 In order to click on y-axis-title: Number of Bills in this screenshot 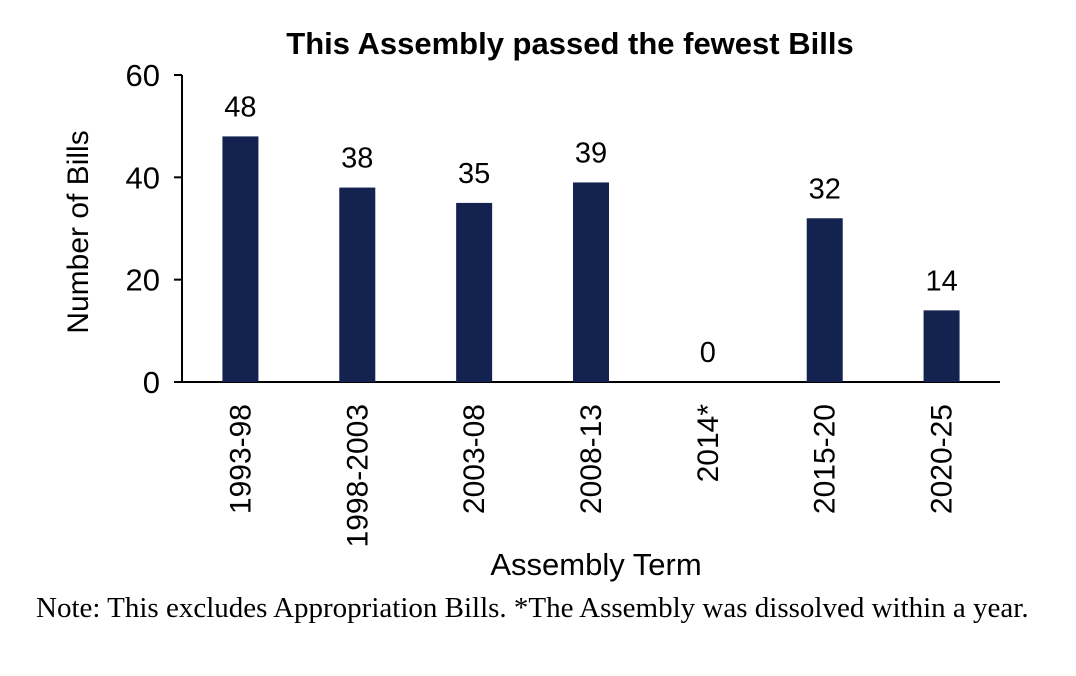, I will do `click(78, 231)`.